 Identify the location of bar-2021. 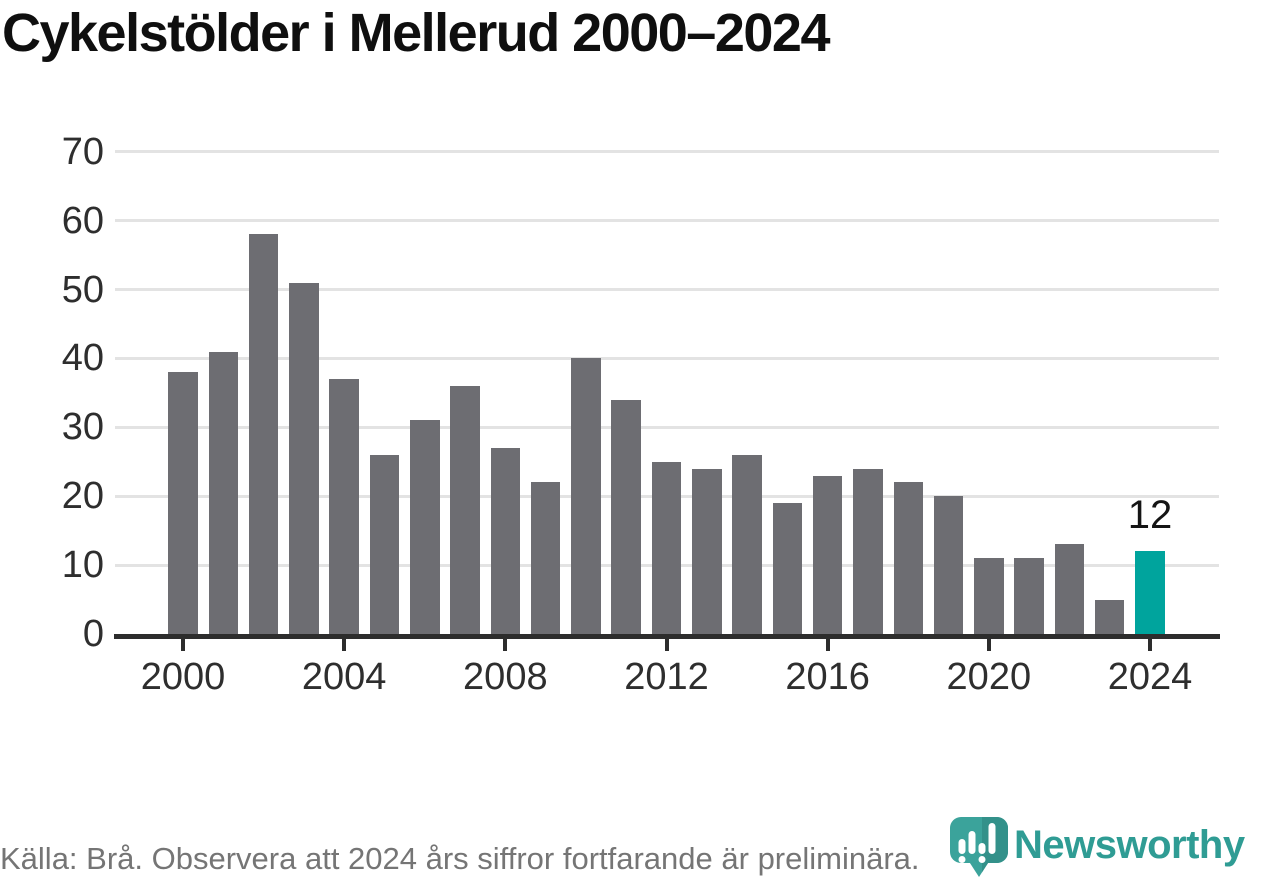
(1029, 596).